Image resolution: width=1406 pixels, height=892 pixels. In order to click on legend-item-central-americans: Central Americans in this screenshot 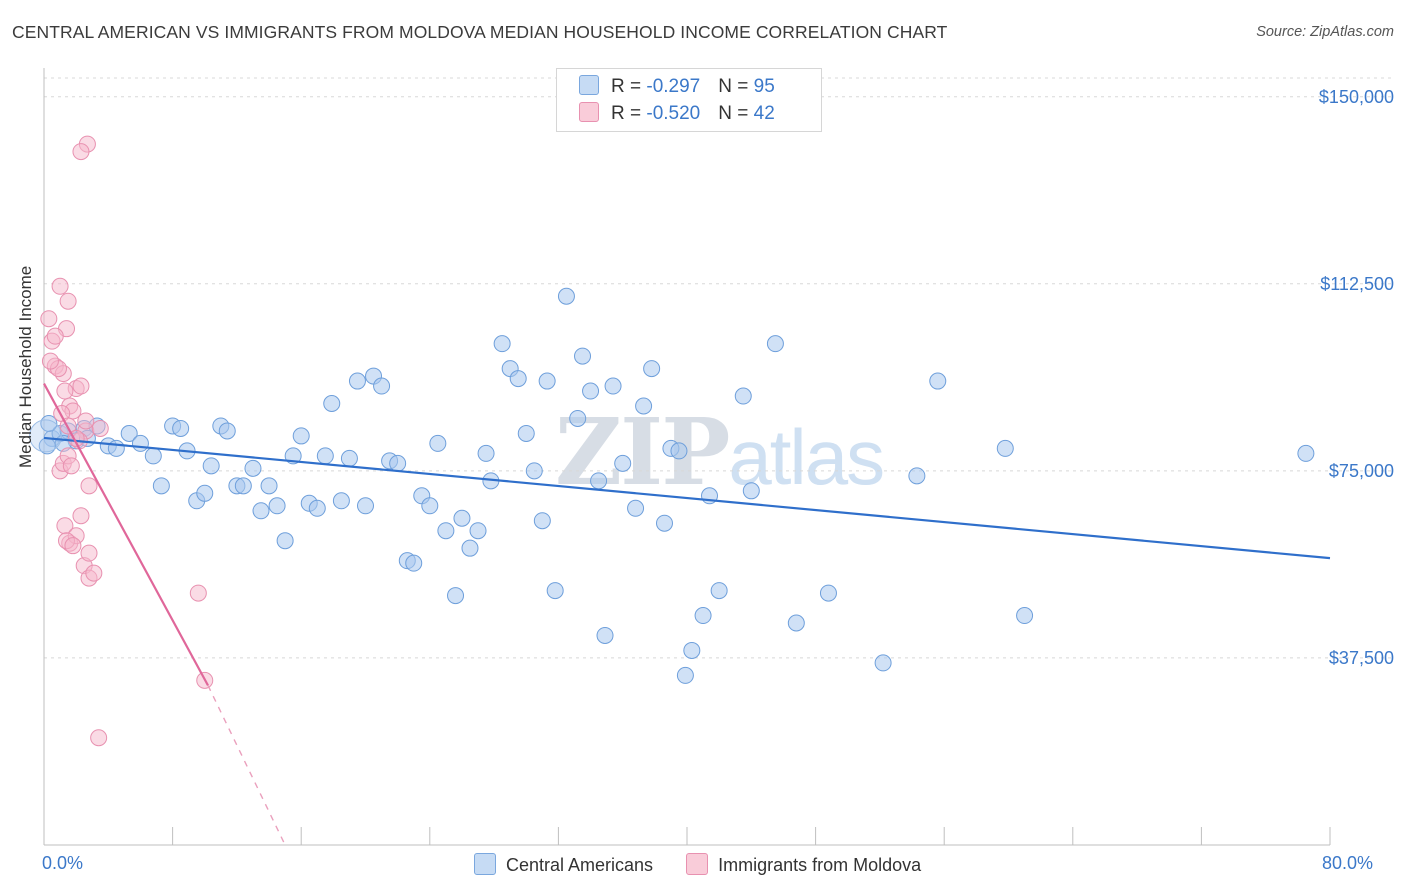, I will do `click(563, 864)`.